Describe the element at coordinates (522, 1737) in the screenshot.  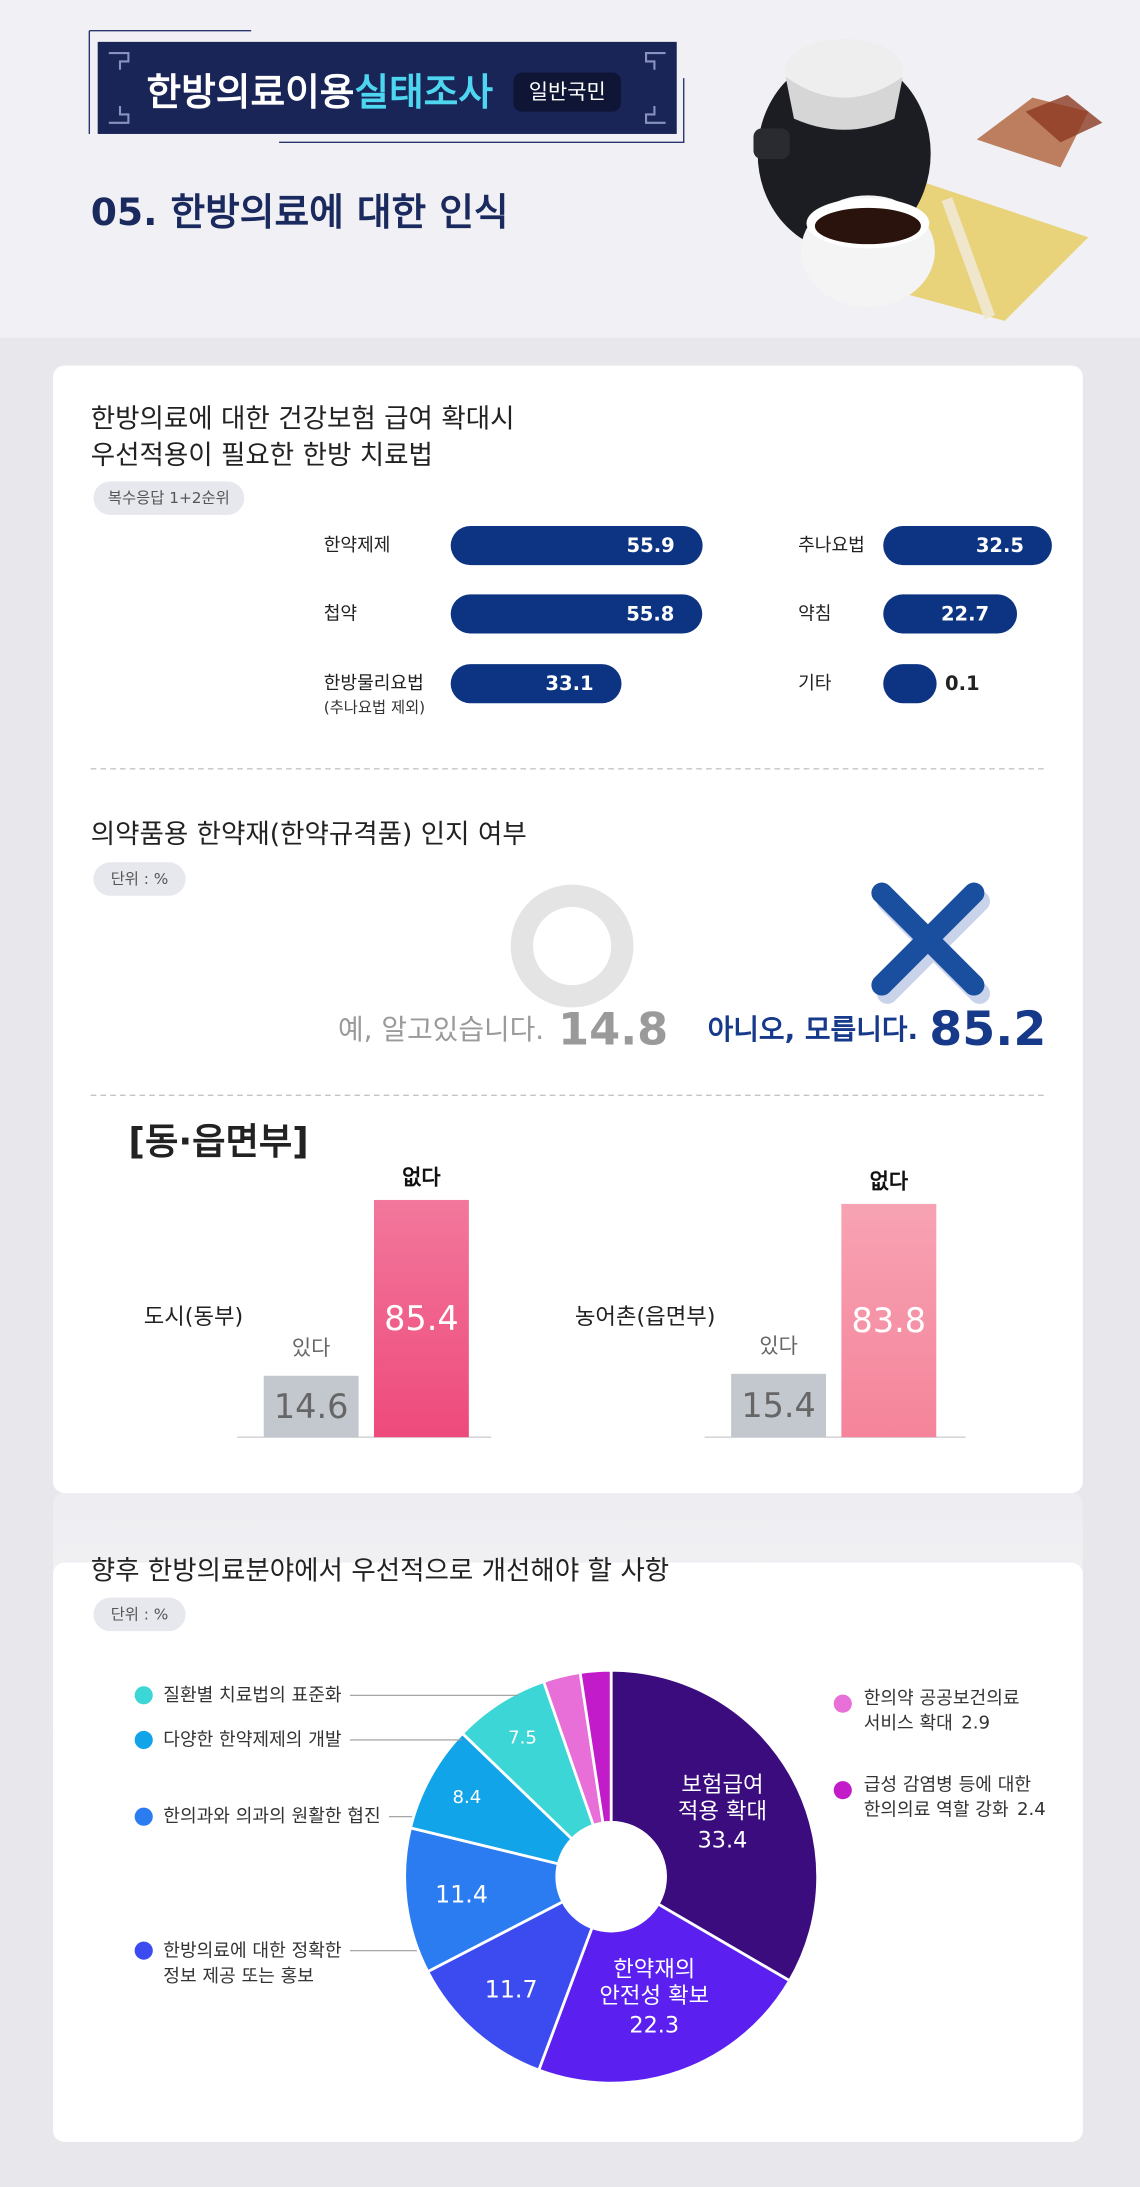
I see `slice-value: 7.5` at that location.